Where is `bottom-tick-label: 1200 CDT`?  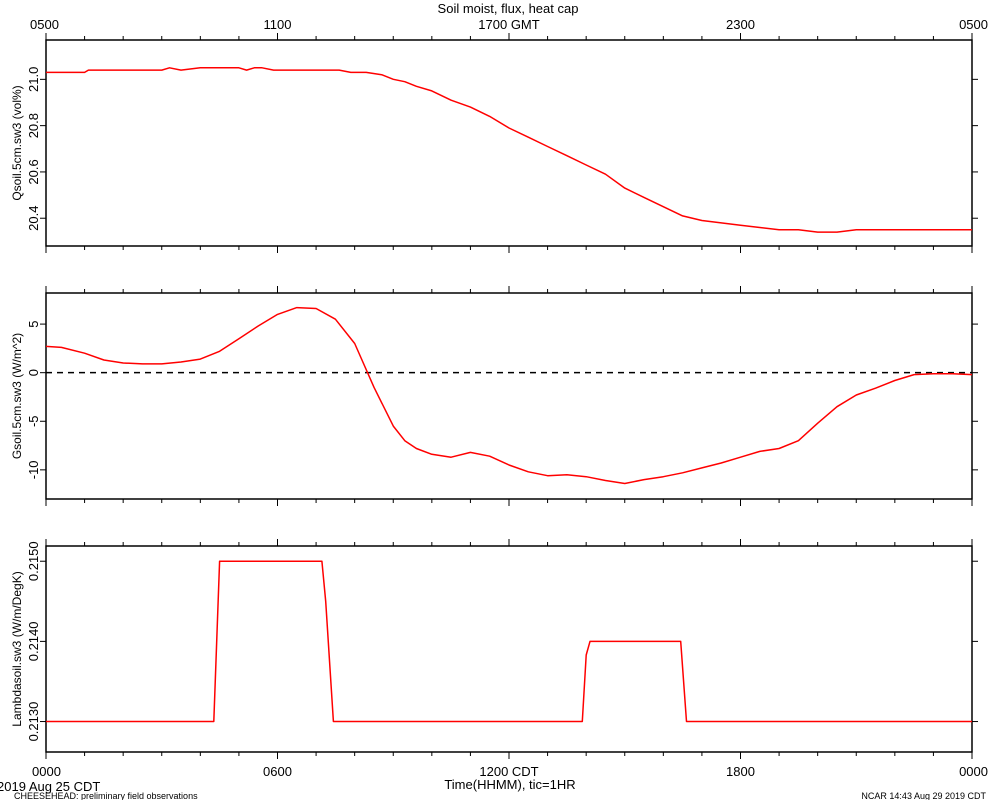
bottom-tick-label: 1200 CDT is located at coordinates (508, 771).